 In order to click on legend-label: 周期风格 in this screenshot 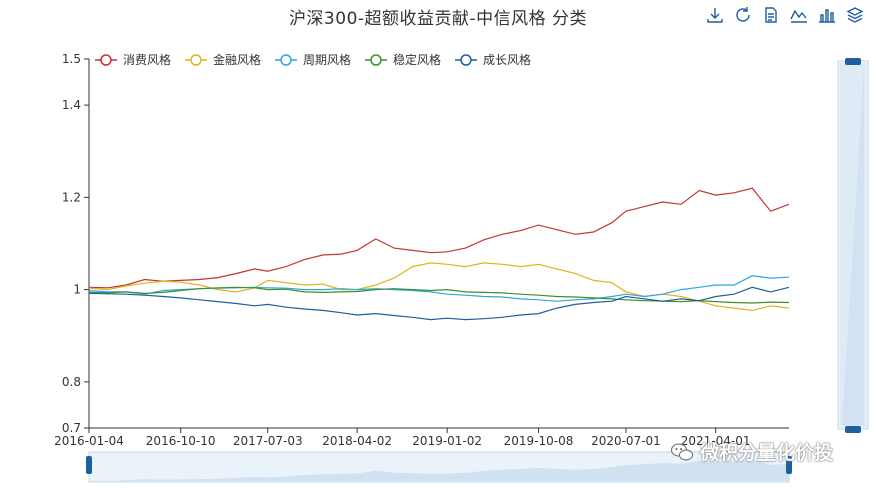, I will do `click(327, 59)`.